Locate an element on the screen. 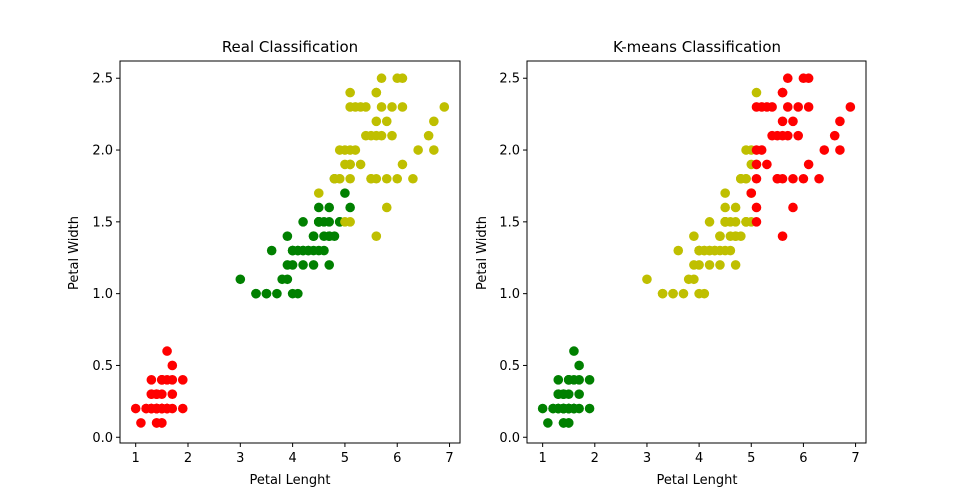  x-tick-label: 2 is located at coordinates (595, 458).